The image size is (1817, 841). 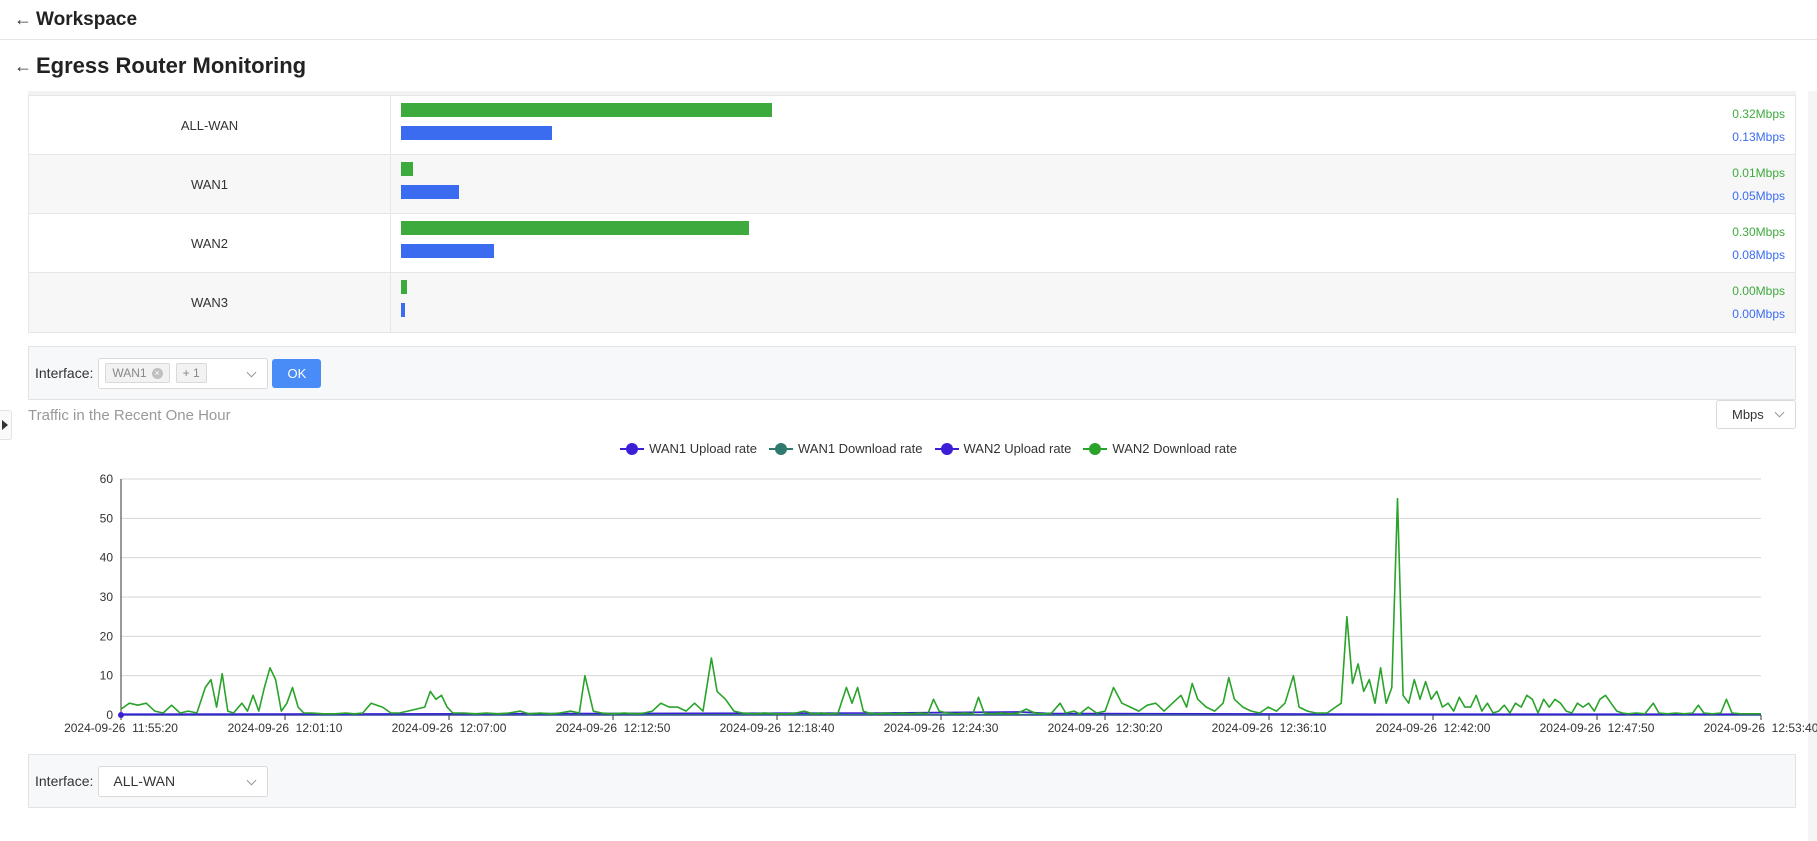 I want to click on remove-tag-icon: ×, so click(x=157, y=373).